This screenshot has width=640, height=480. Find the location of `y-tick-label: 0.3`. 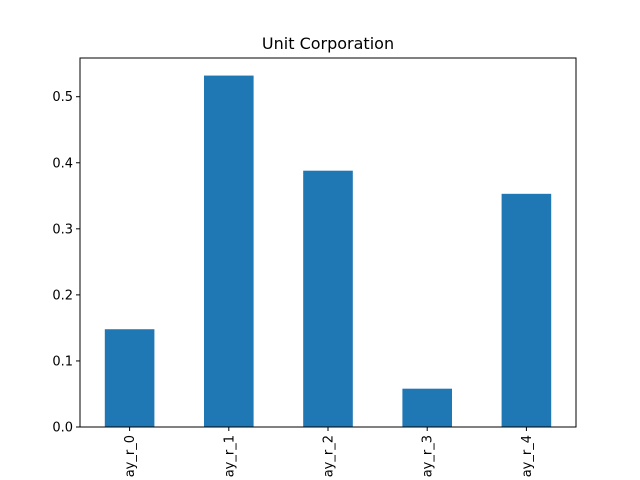

y-tick-label: 0.3 is located at coordinates (62, 229).